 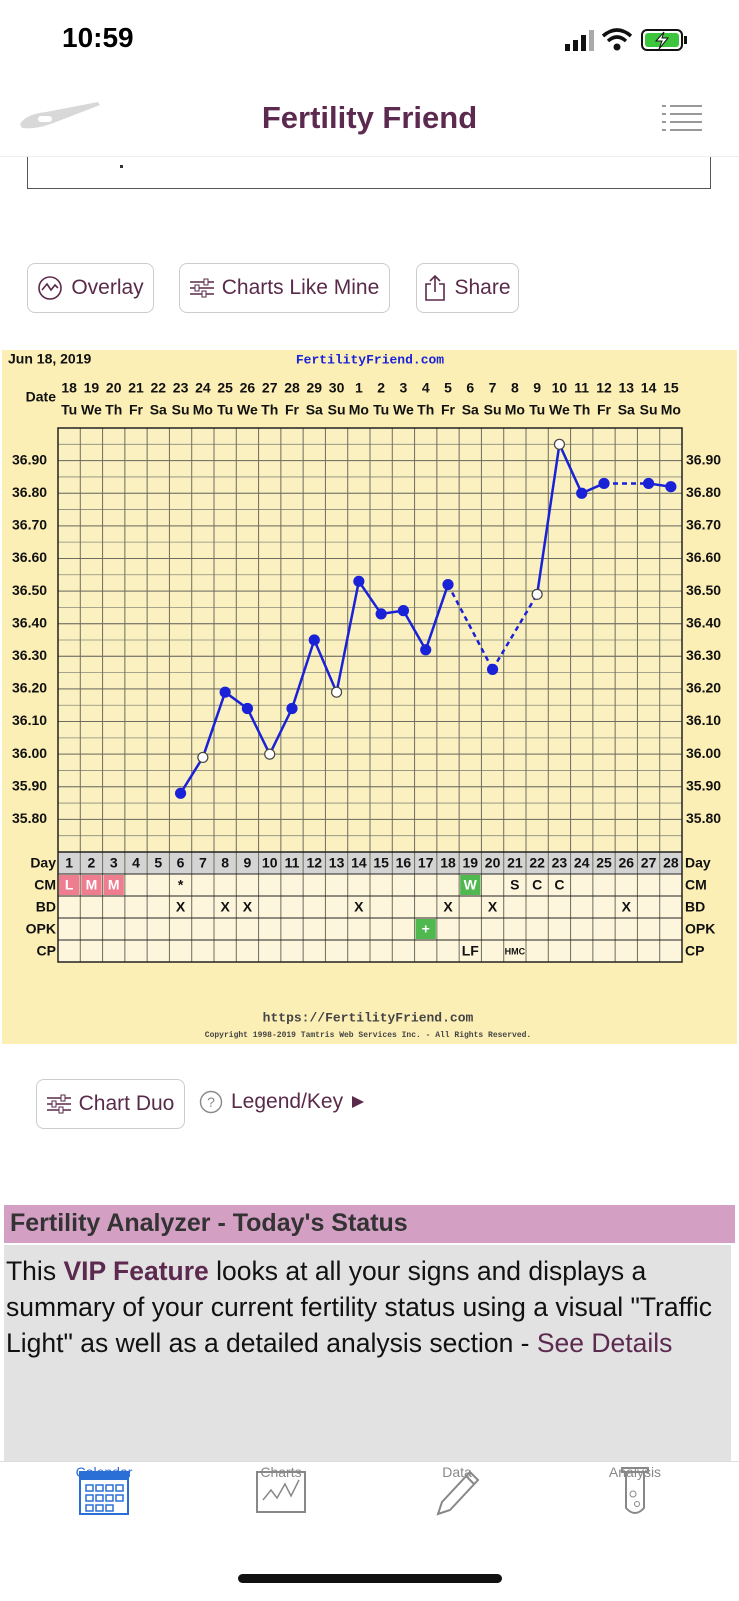 I want to click on menu-icon, so click(x=683, y=118).